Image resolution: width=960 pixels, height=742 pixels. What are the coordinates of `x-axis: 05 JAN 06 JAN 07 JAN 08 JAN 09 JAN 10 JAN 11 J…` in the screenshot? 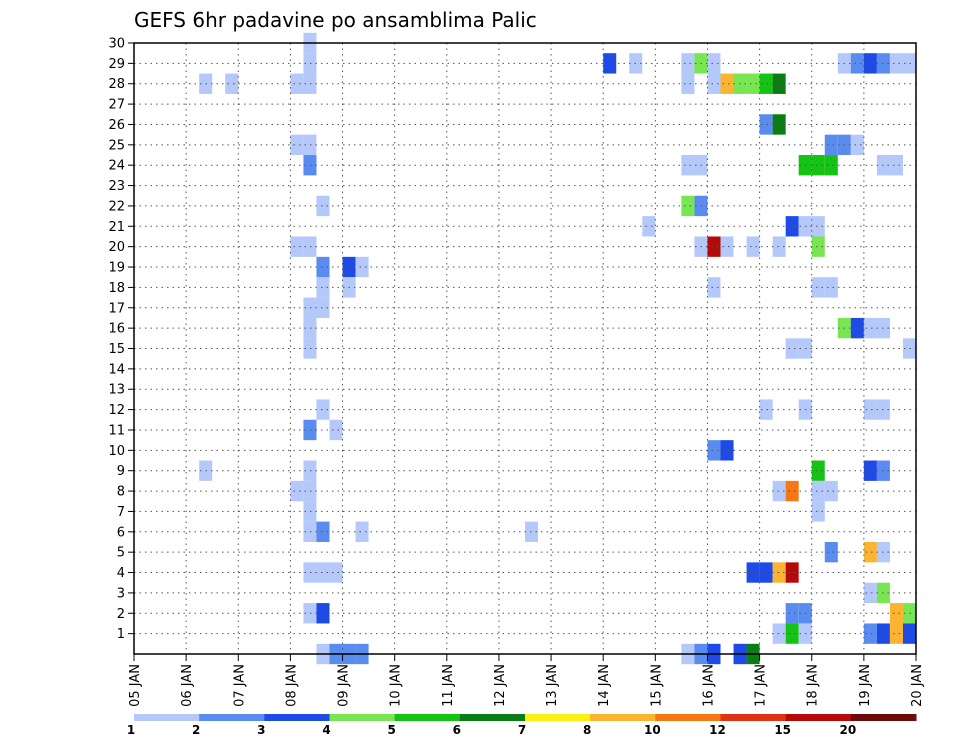 It's located at (526, 680).